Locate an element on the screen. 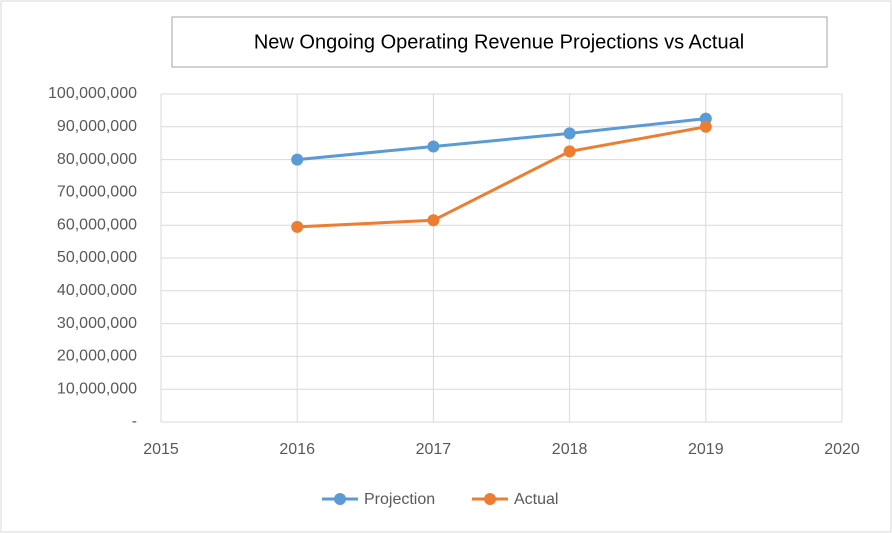  x-tick-label: 2019 is located at coordinates (706, 449).